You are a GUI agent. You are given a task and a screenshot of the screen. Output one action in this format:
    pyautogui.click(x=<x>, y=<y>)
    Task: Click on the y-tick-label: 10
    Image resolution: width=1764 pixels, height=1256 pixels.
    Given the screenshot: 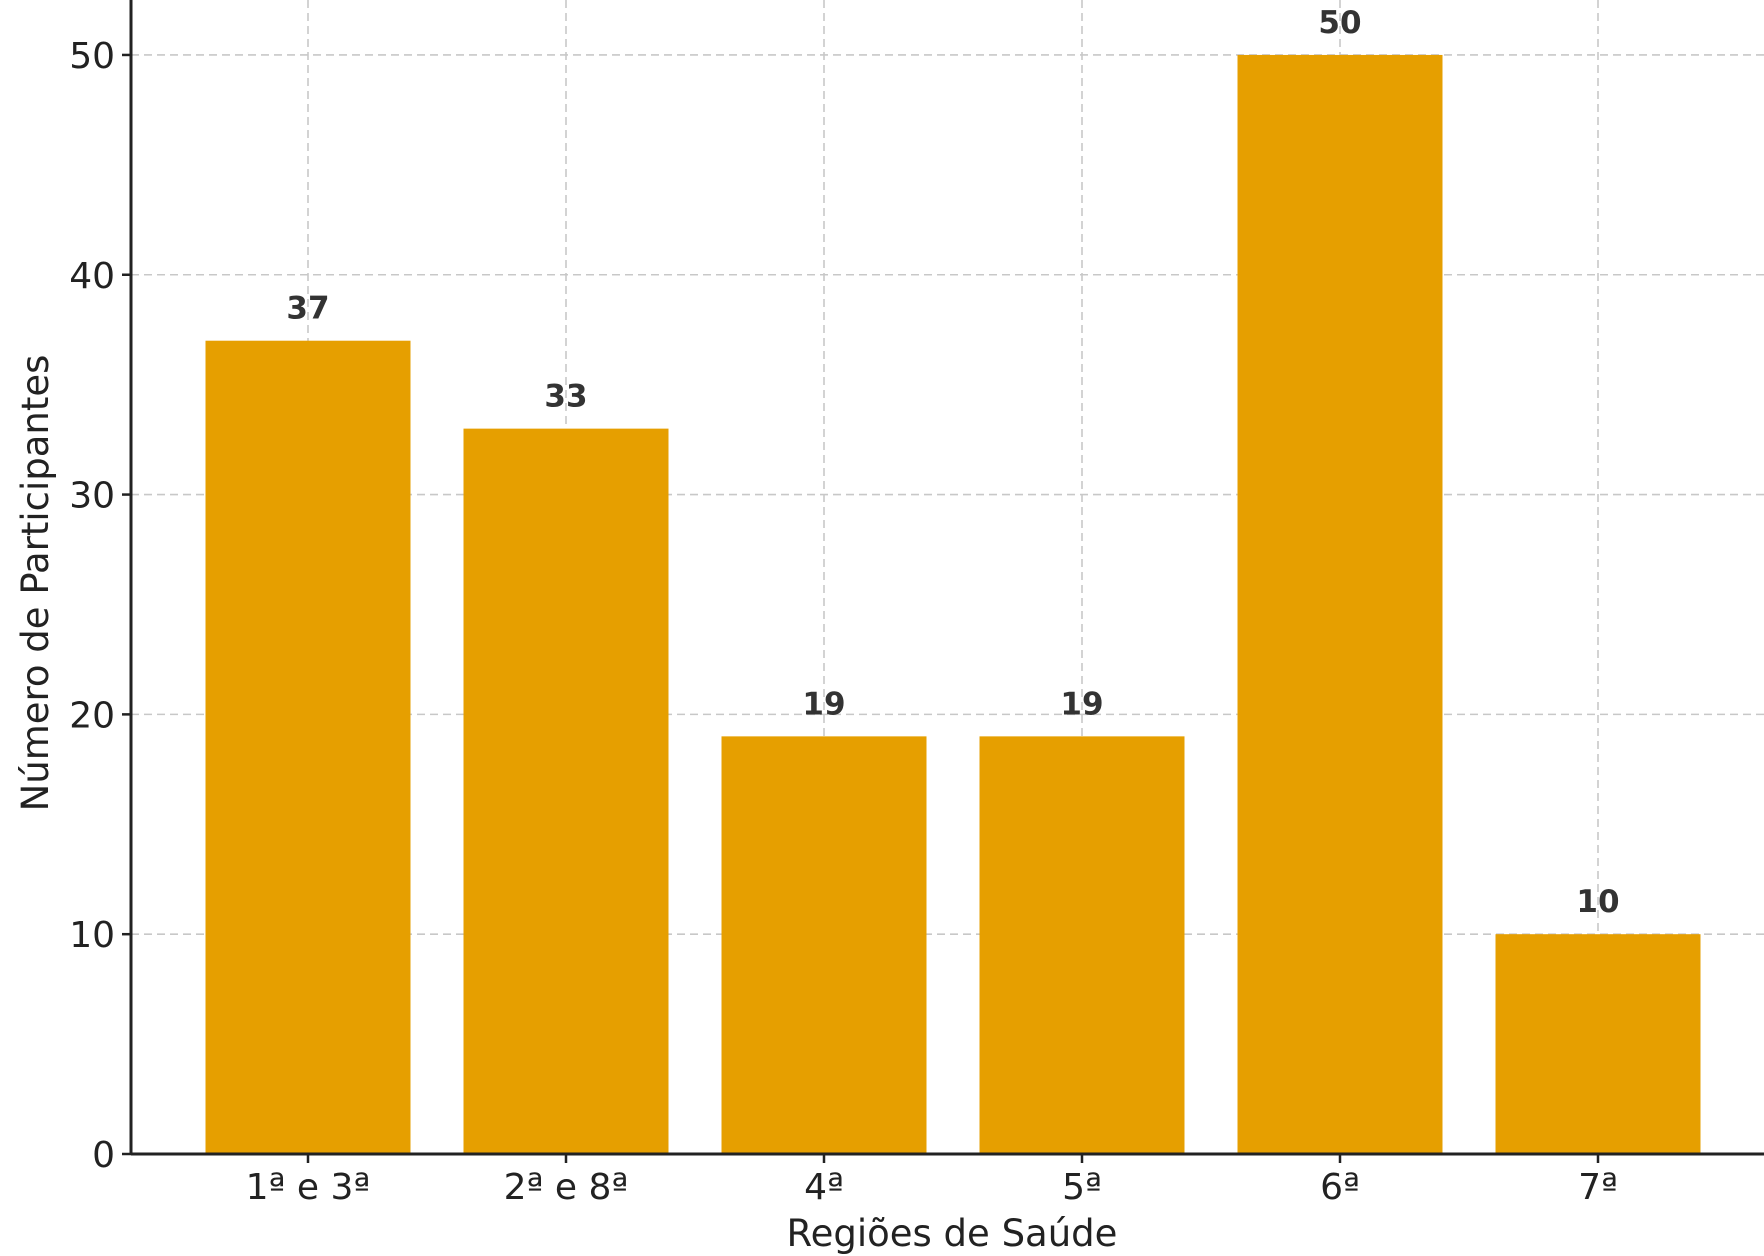 What is the action you would take?
    pyautogui.click(x=92, y=935)
    